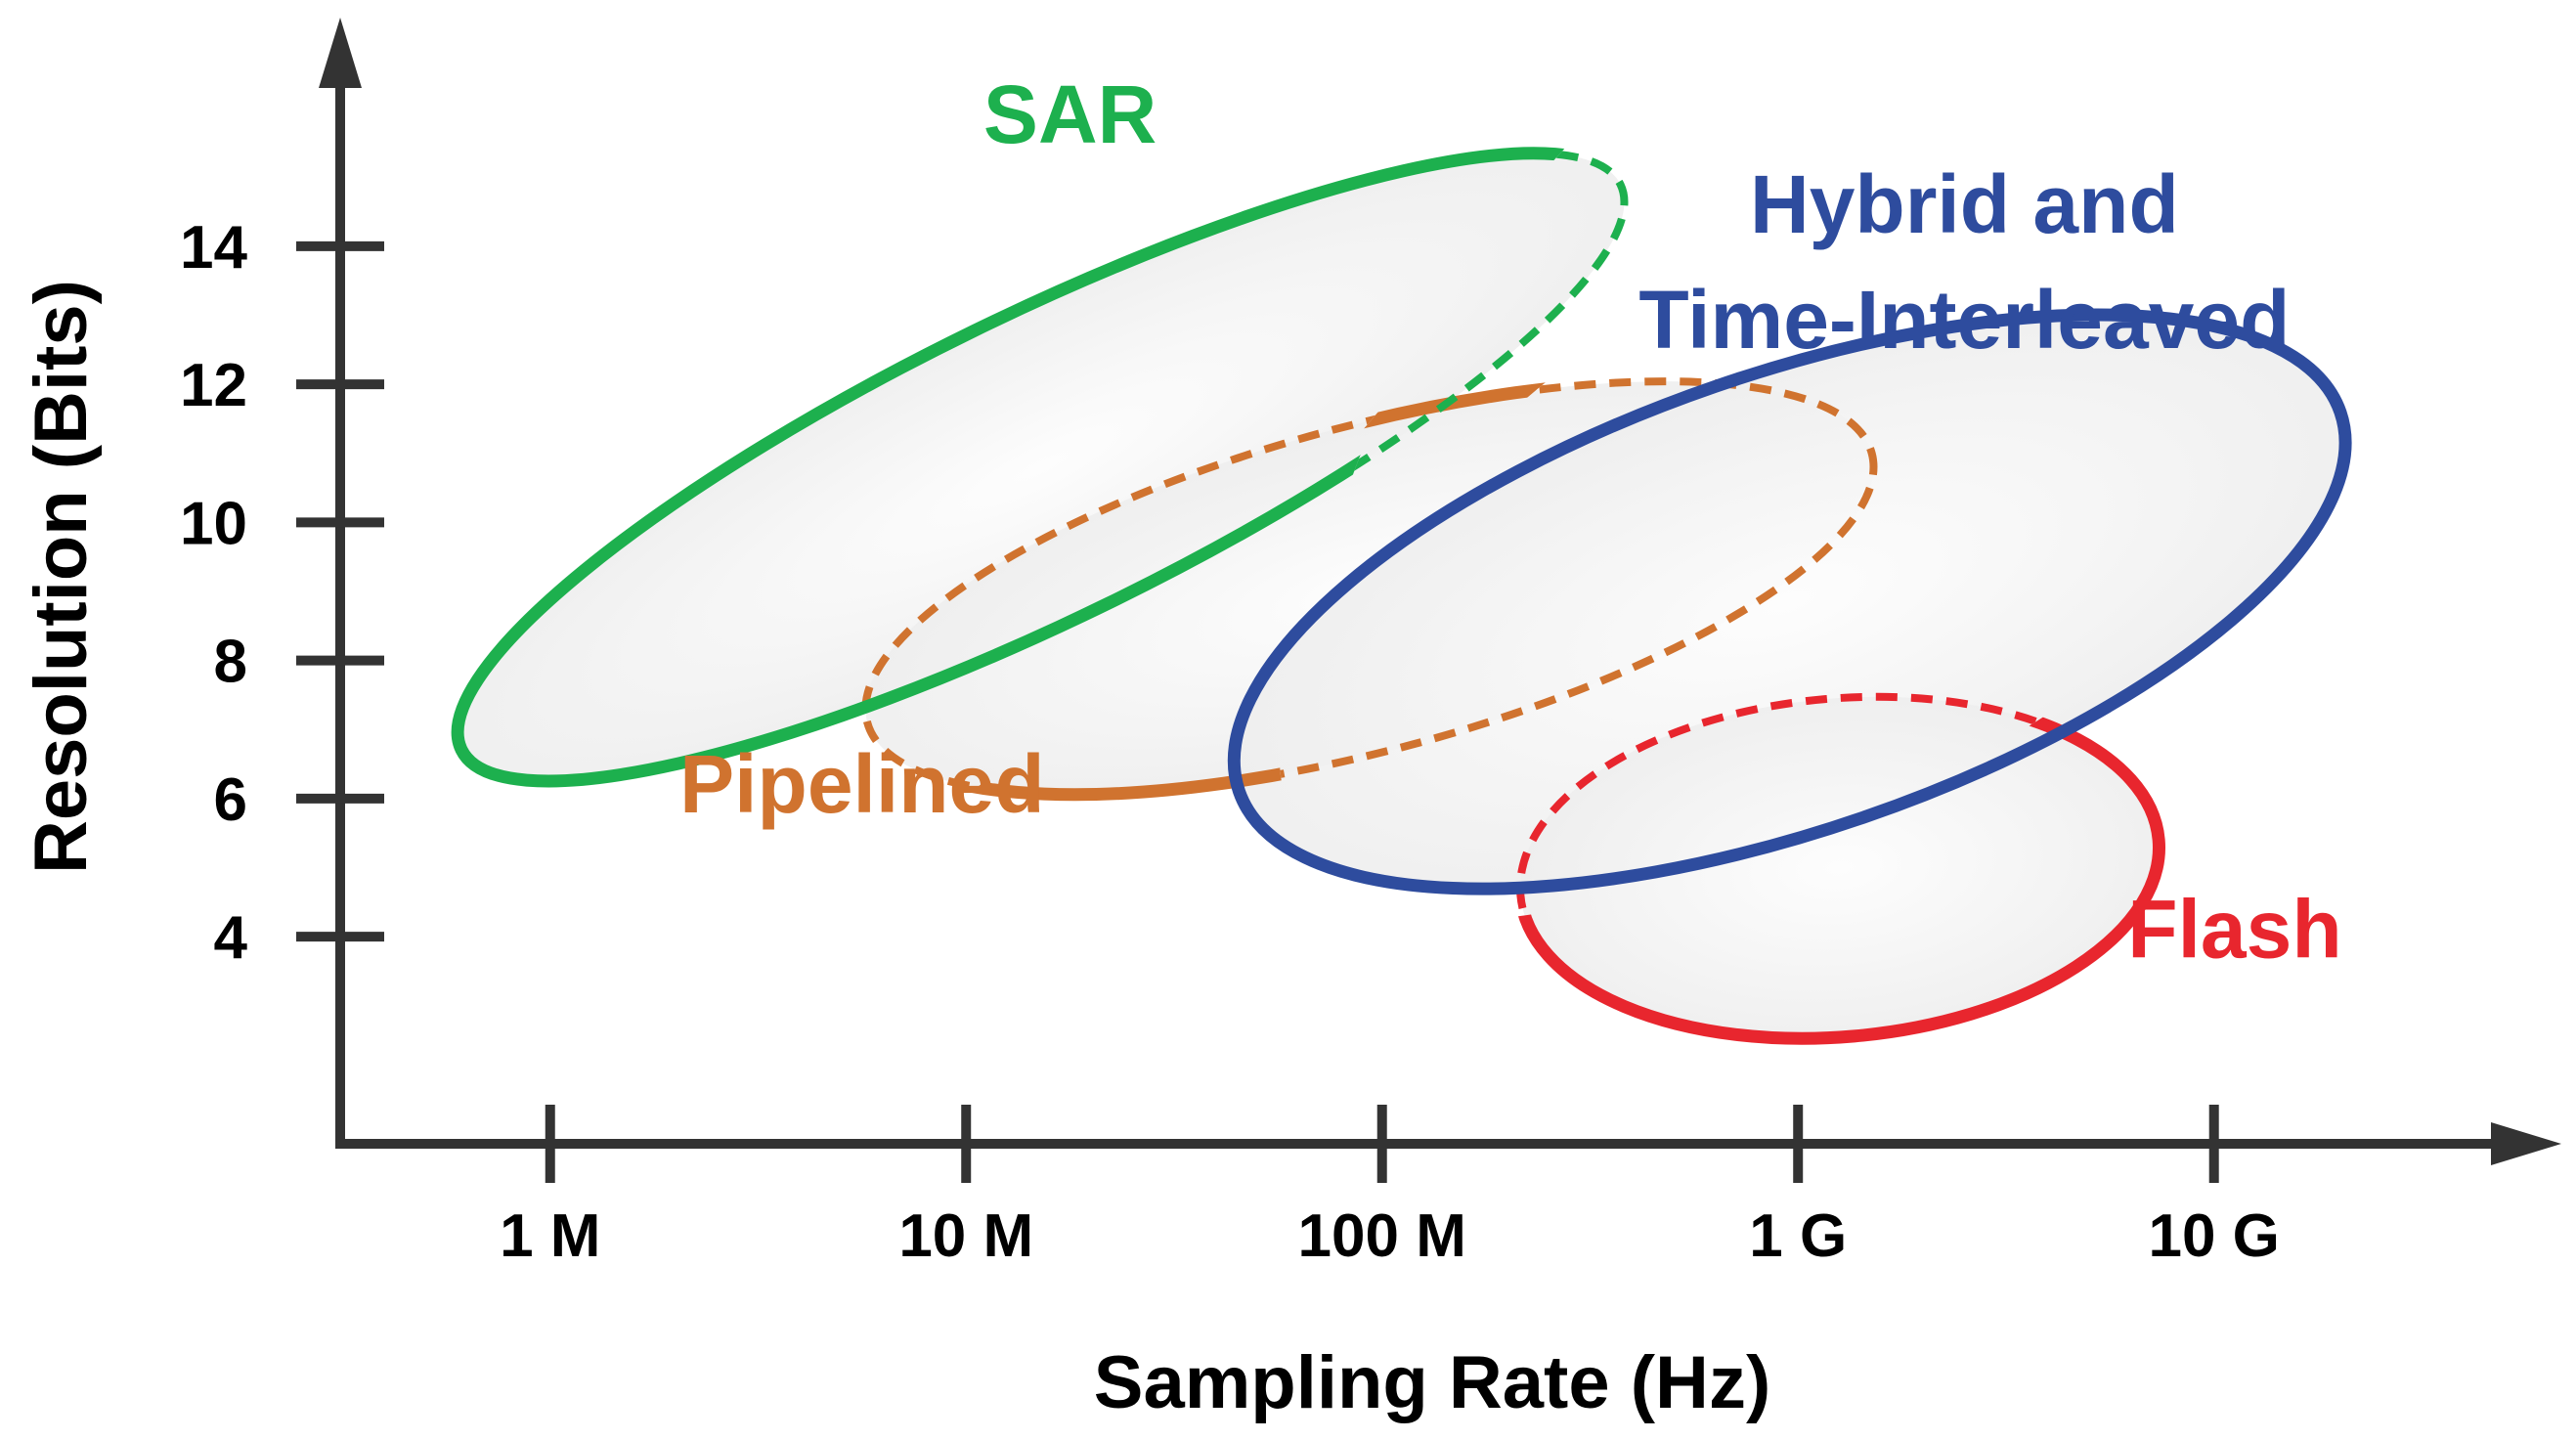 The image size is (2576, 1440). What do you see at coordinates (213, 385) in the screenshot?
I see `y-tick-label: 12` at bounding box center [213, 385].